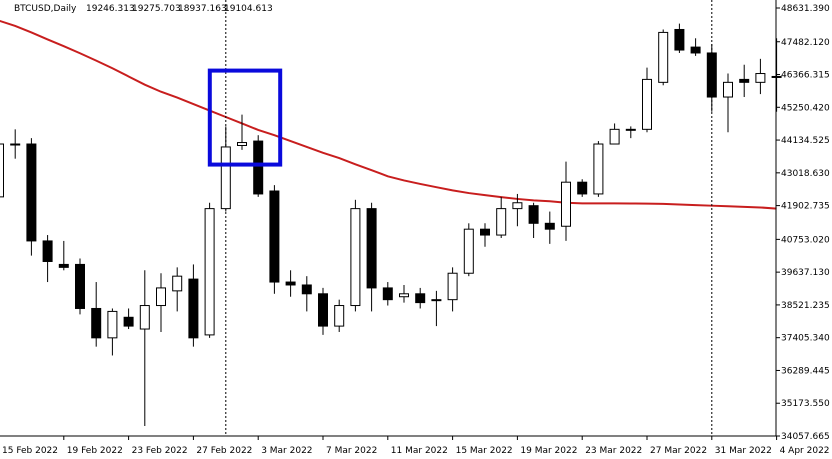 The width and height of the screenshot is (832, 459). Describe the element at coordinates (805, 437) in the screenshot. I see `y-tick-label-13: 34057.665` at that location.